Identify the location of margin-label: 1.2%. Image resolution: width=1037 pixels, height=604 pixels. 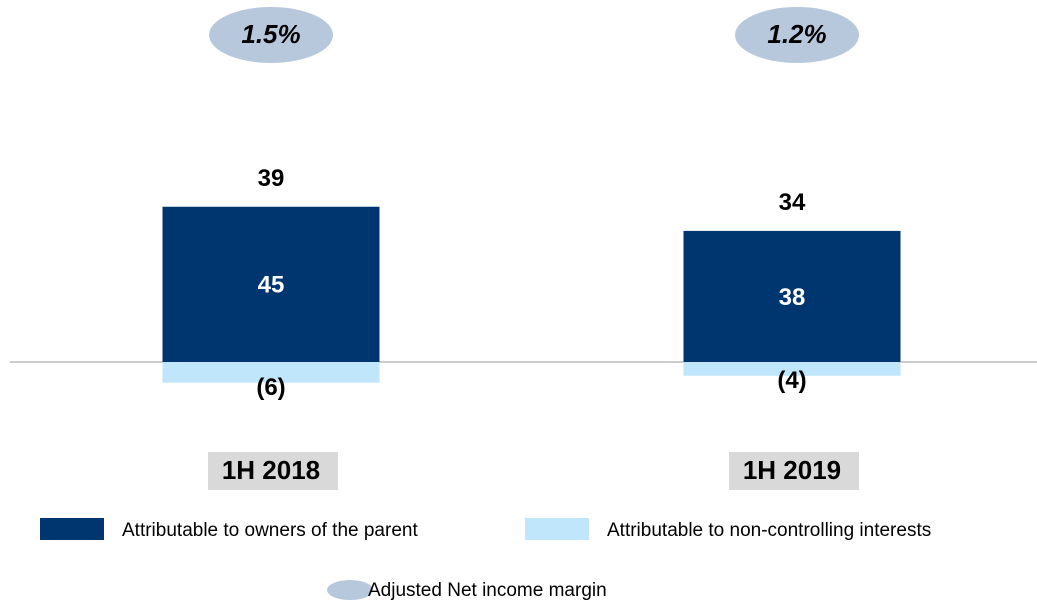
(796, 34).